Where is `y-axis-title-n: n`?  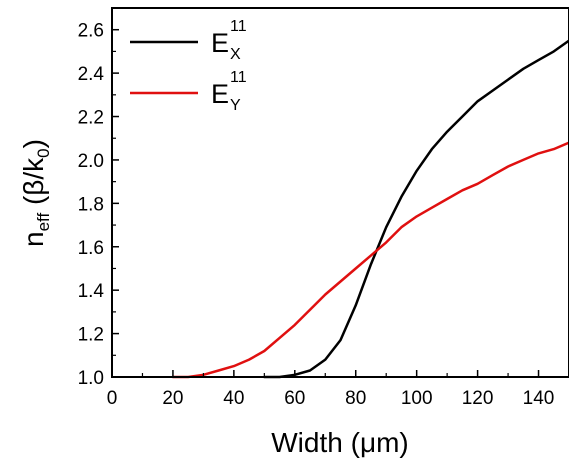
y-axis-title-n: n is located at coordinates (33, 239).